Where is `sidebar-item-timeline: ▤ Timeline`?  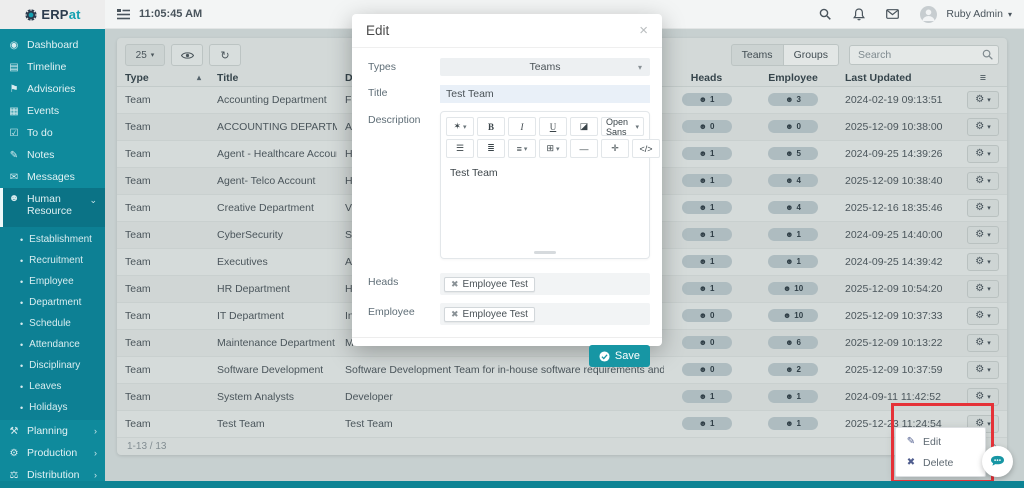 sidebar-item-timeline: ▤ Timeline is located at coordinates (38, 66).